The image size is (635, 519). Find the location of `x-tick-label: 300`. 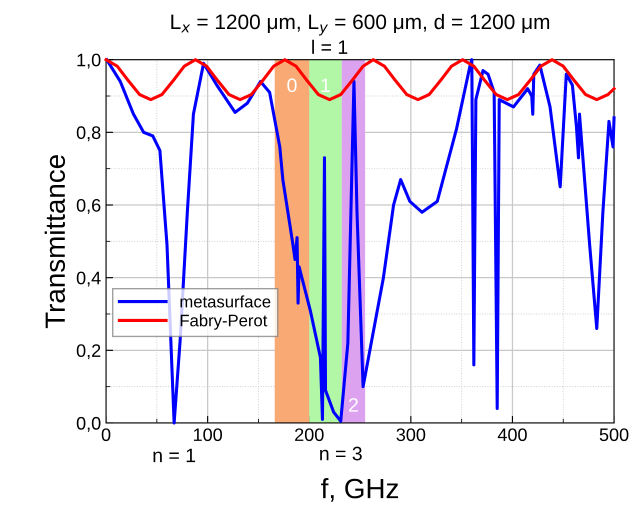

x-tick-label: 300 is located at coordinates (411, 435).